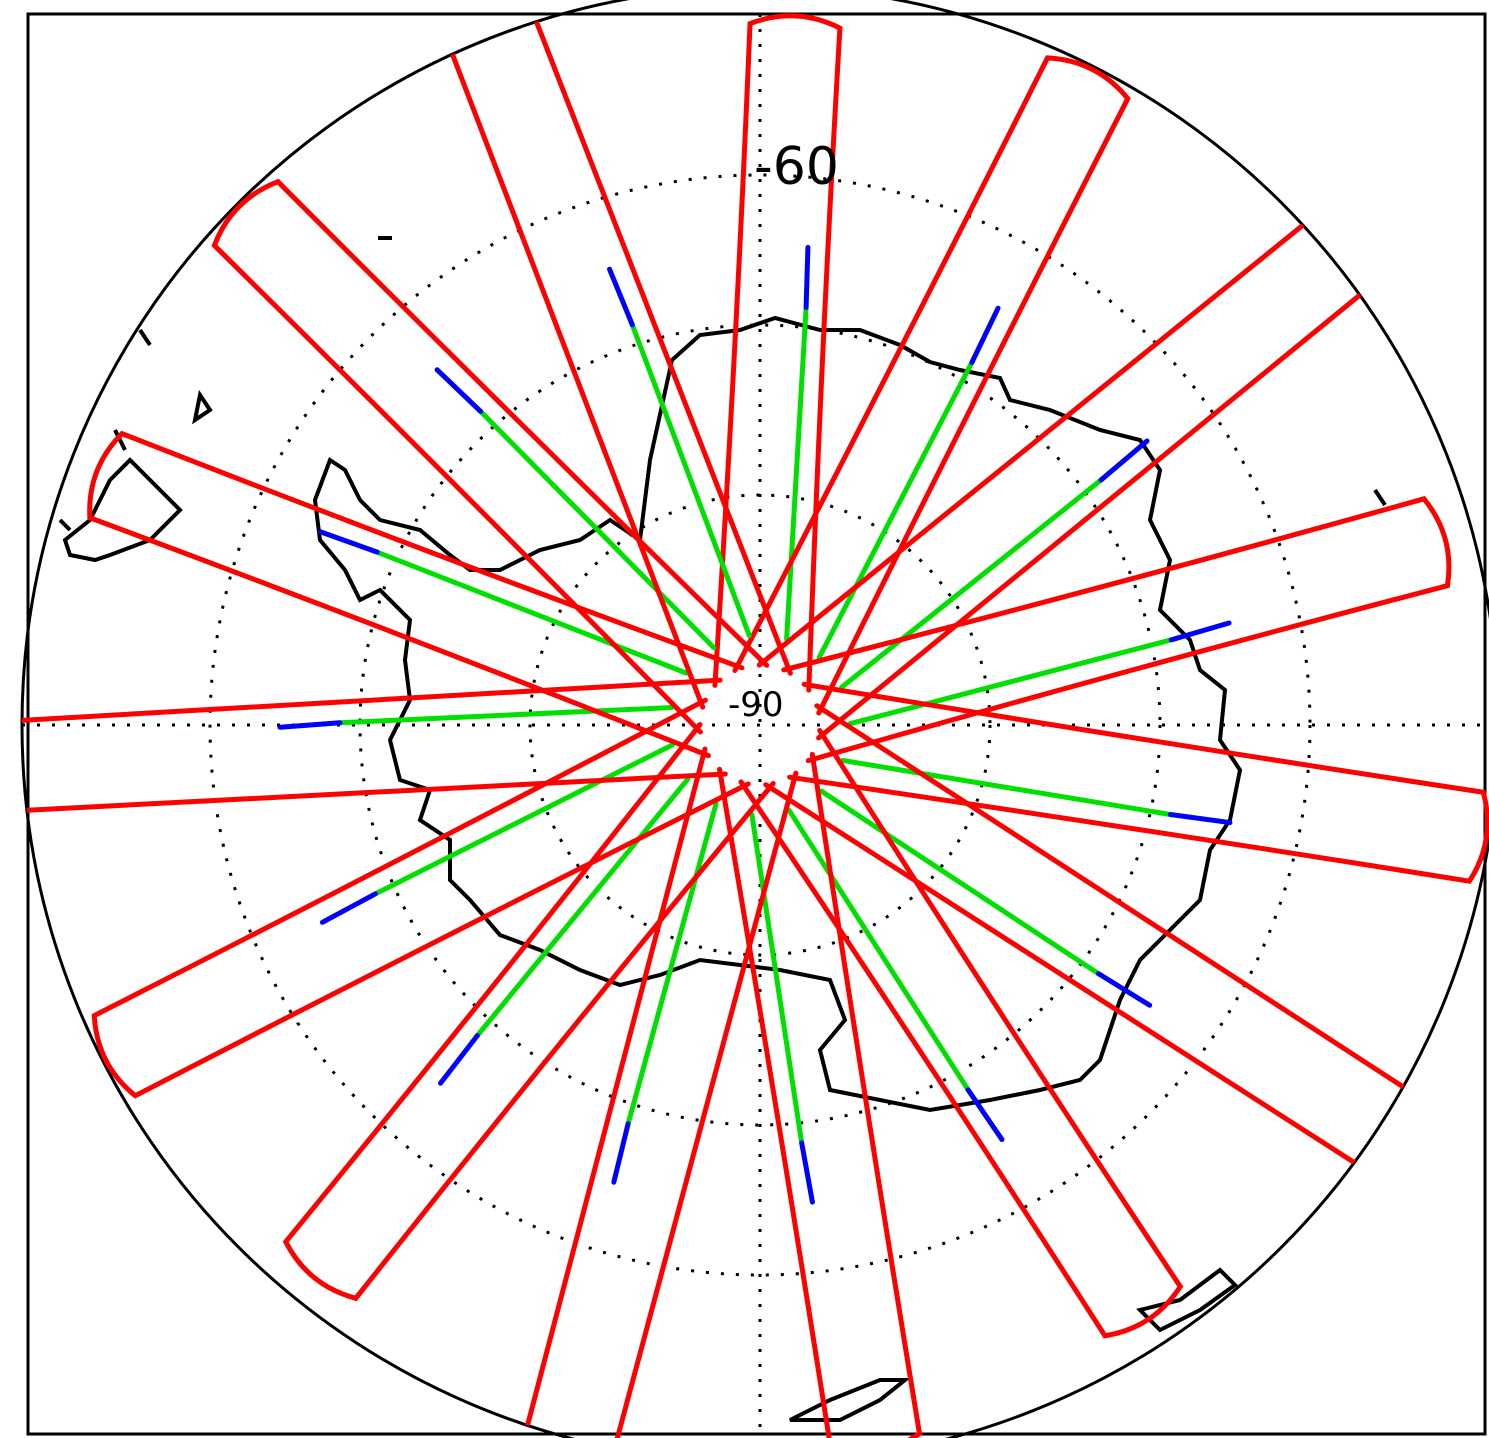 This screenshot has height=1438, width=1489. Describe the element at coordinates (796, 167) in the screenshot. I see `latitude-label-60: -60` at that location.